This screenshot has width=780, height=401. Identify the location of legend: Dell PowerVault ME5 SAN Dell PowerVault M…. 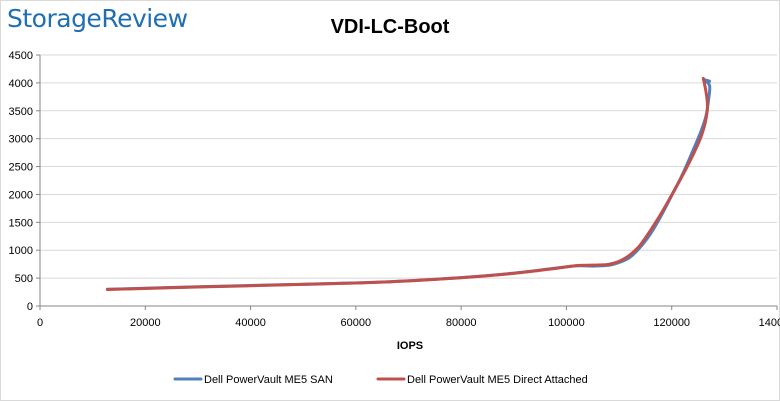
(380, 380).